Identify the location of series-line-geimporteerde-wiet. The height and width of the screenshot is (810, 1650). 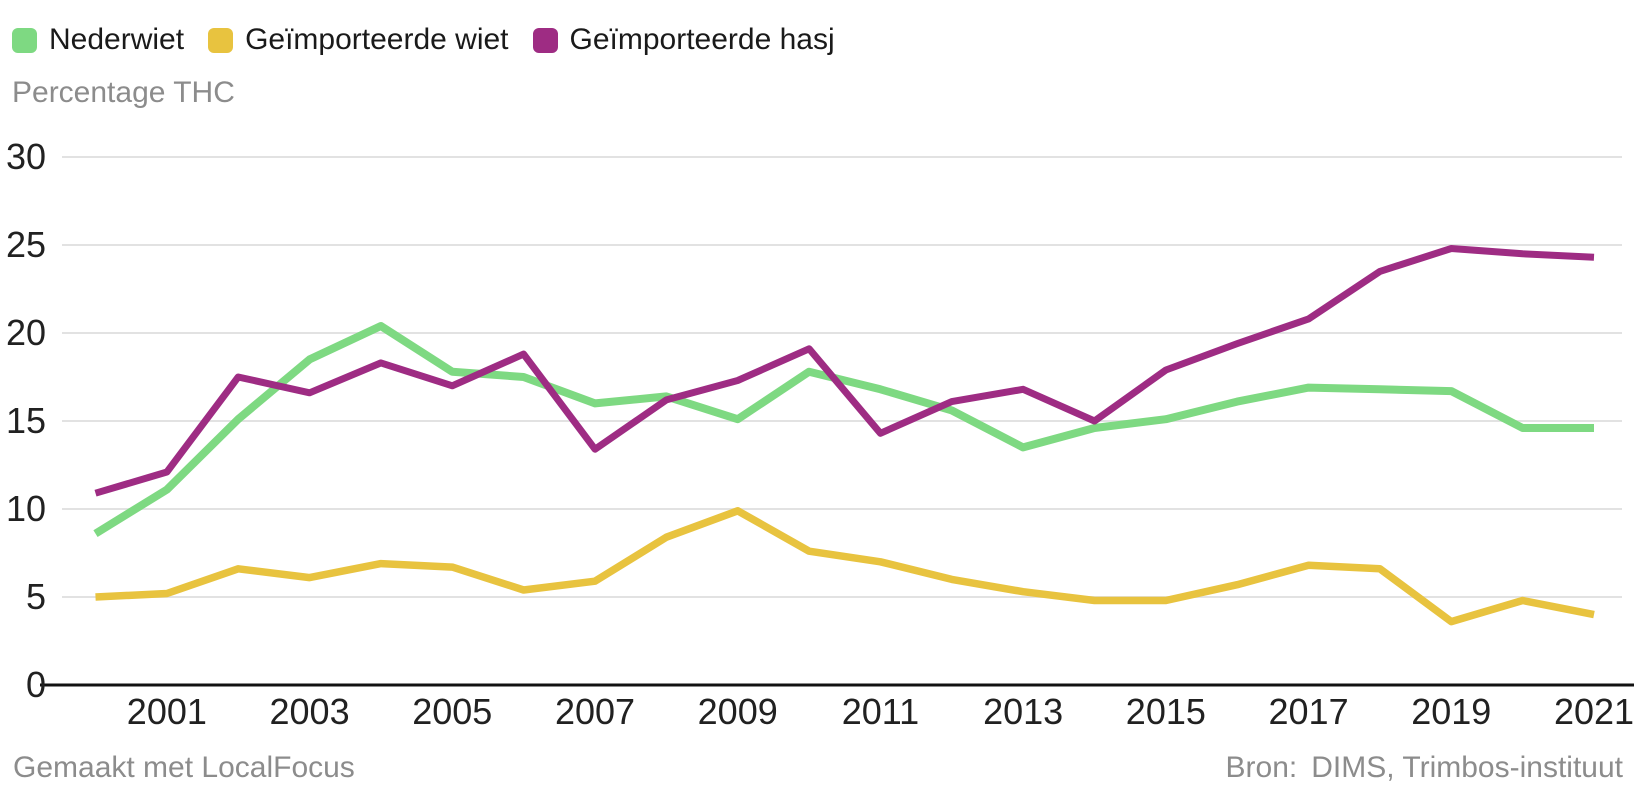
(845, 566).